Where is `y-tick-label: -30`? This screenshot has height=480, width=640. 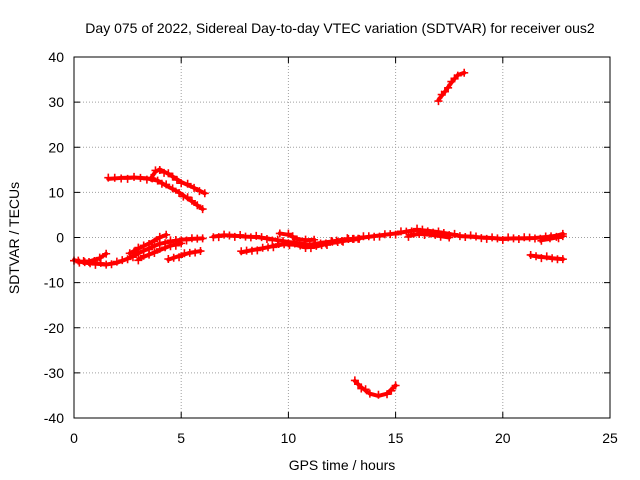 y-tick-label: -30 is located at coordinates (54, 373).